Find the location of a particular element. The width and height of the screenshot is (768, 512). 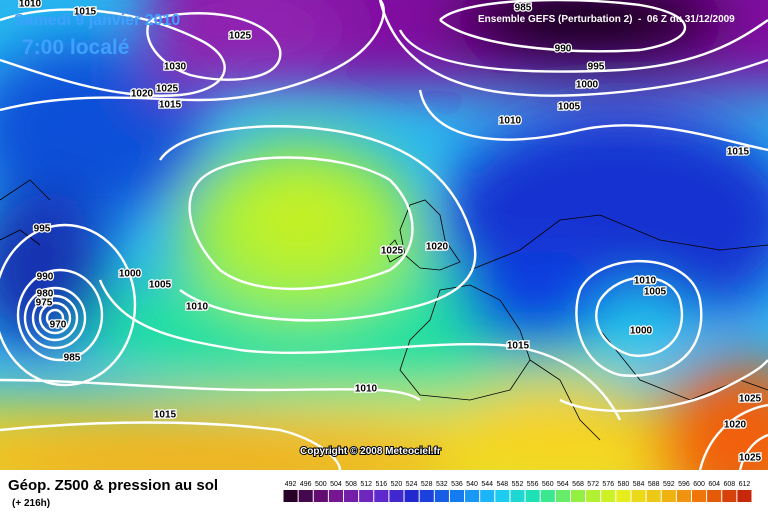

scale-label: 580 is located at coordinates (624, 484).